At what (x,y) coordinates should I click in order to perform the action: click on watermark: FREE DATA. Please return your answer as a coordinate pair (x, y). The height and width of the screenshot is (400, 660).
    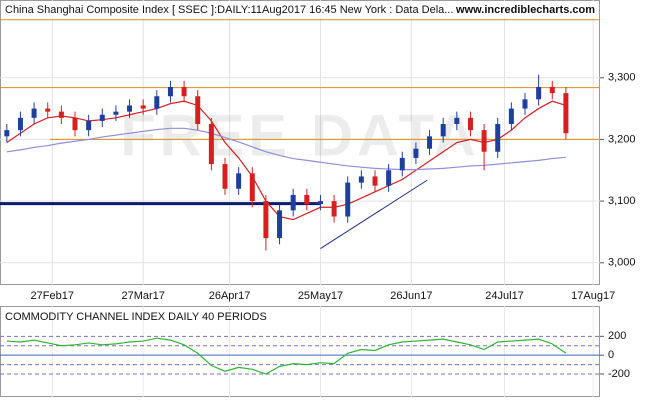
    Looking at the image, I should click on (299, 135).